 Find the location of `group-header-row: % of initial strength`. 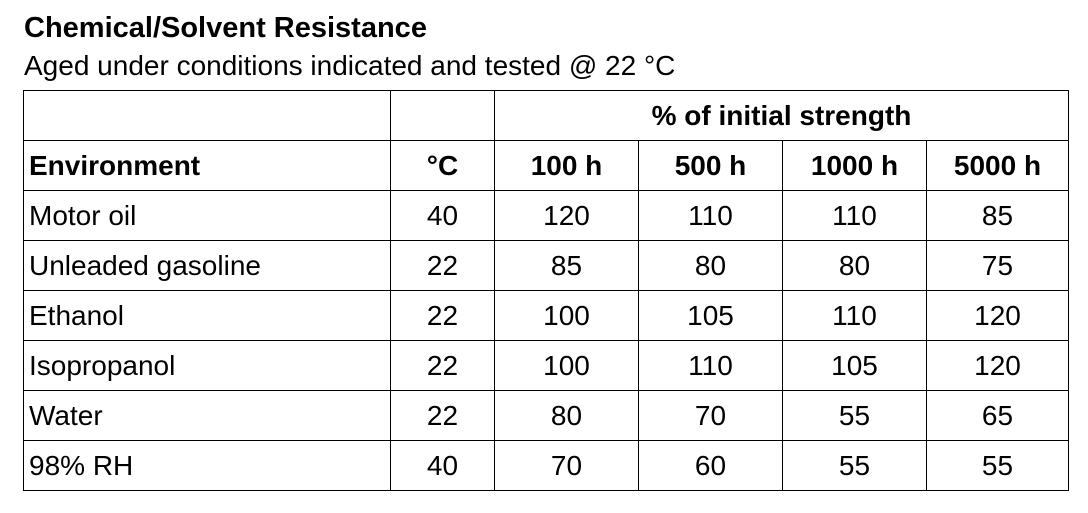

group-header-row: % of initial strength is located at coordinates (546, 115).